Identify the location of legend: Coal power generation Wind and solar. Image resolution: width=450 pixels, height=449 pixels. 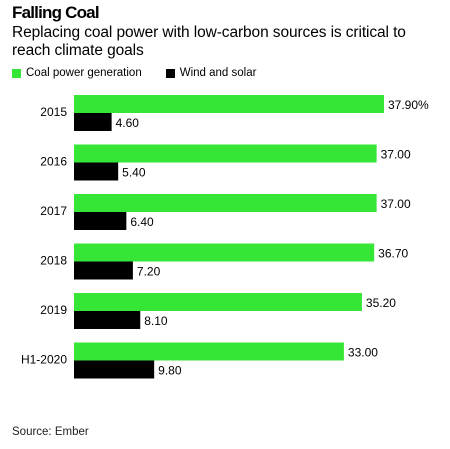
(146, 73).